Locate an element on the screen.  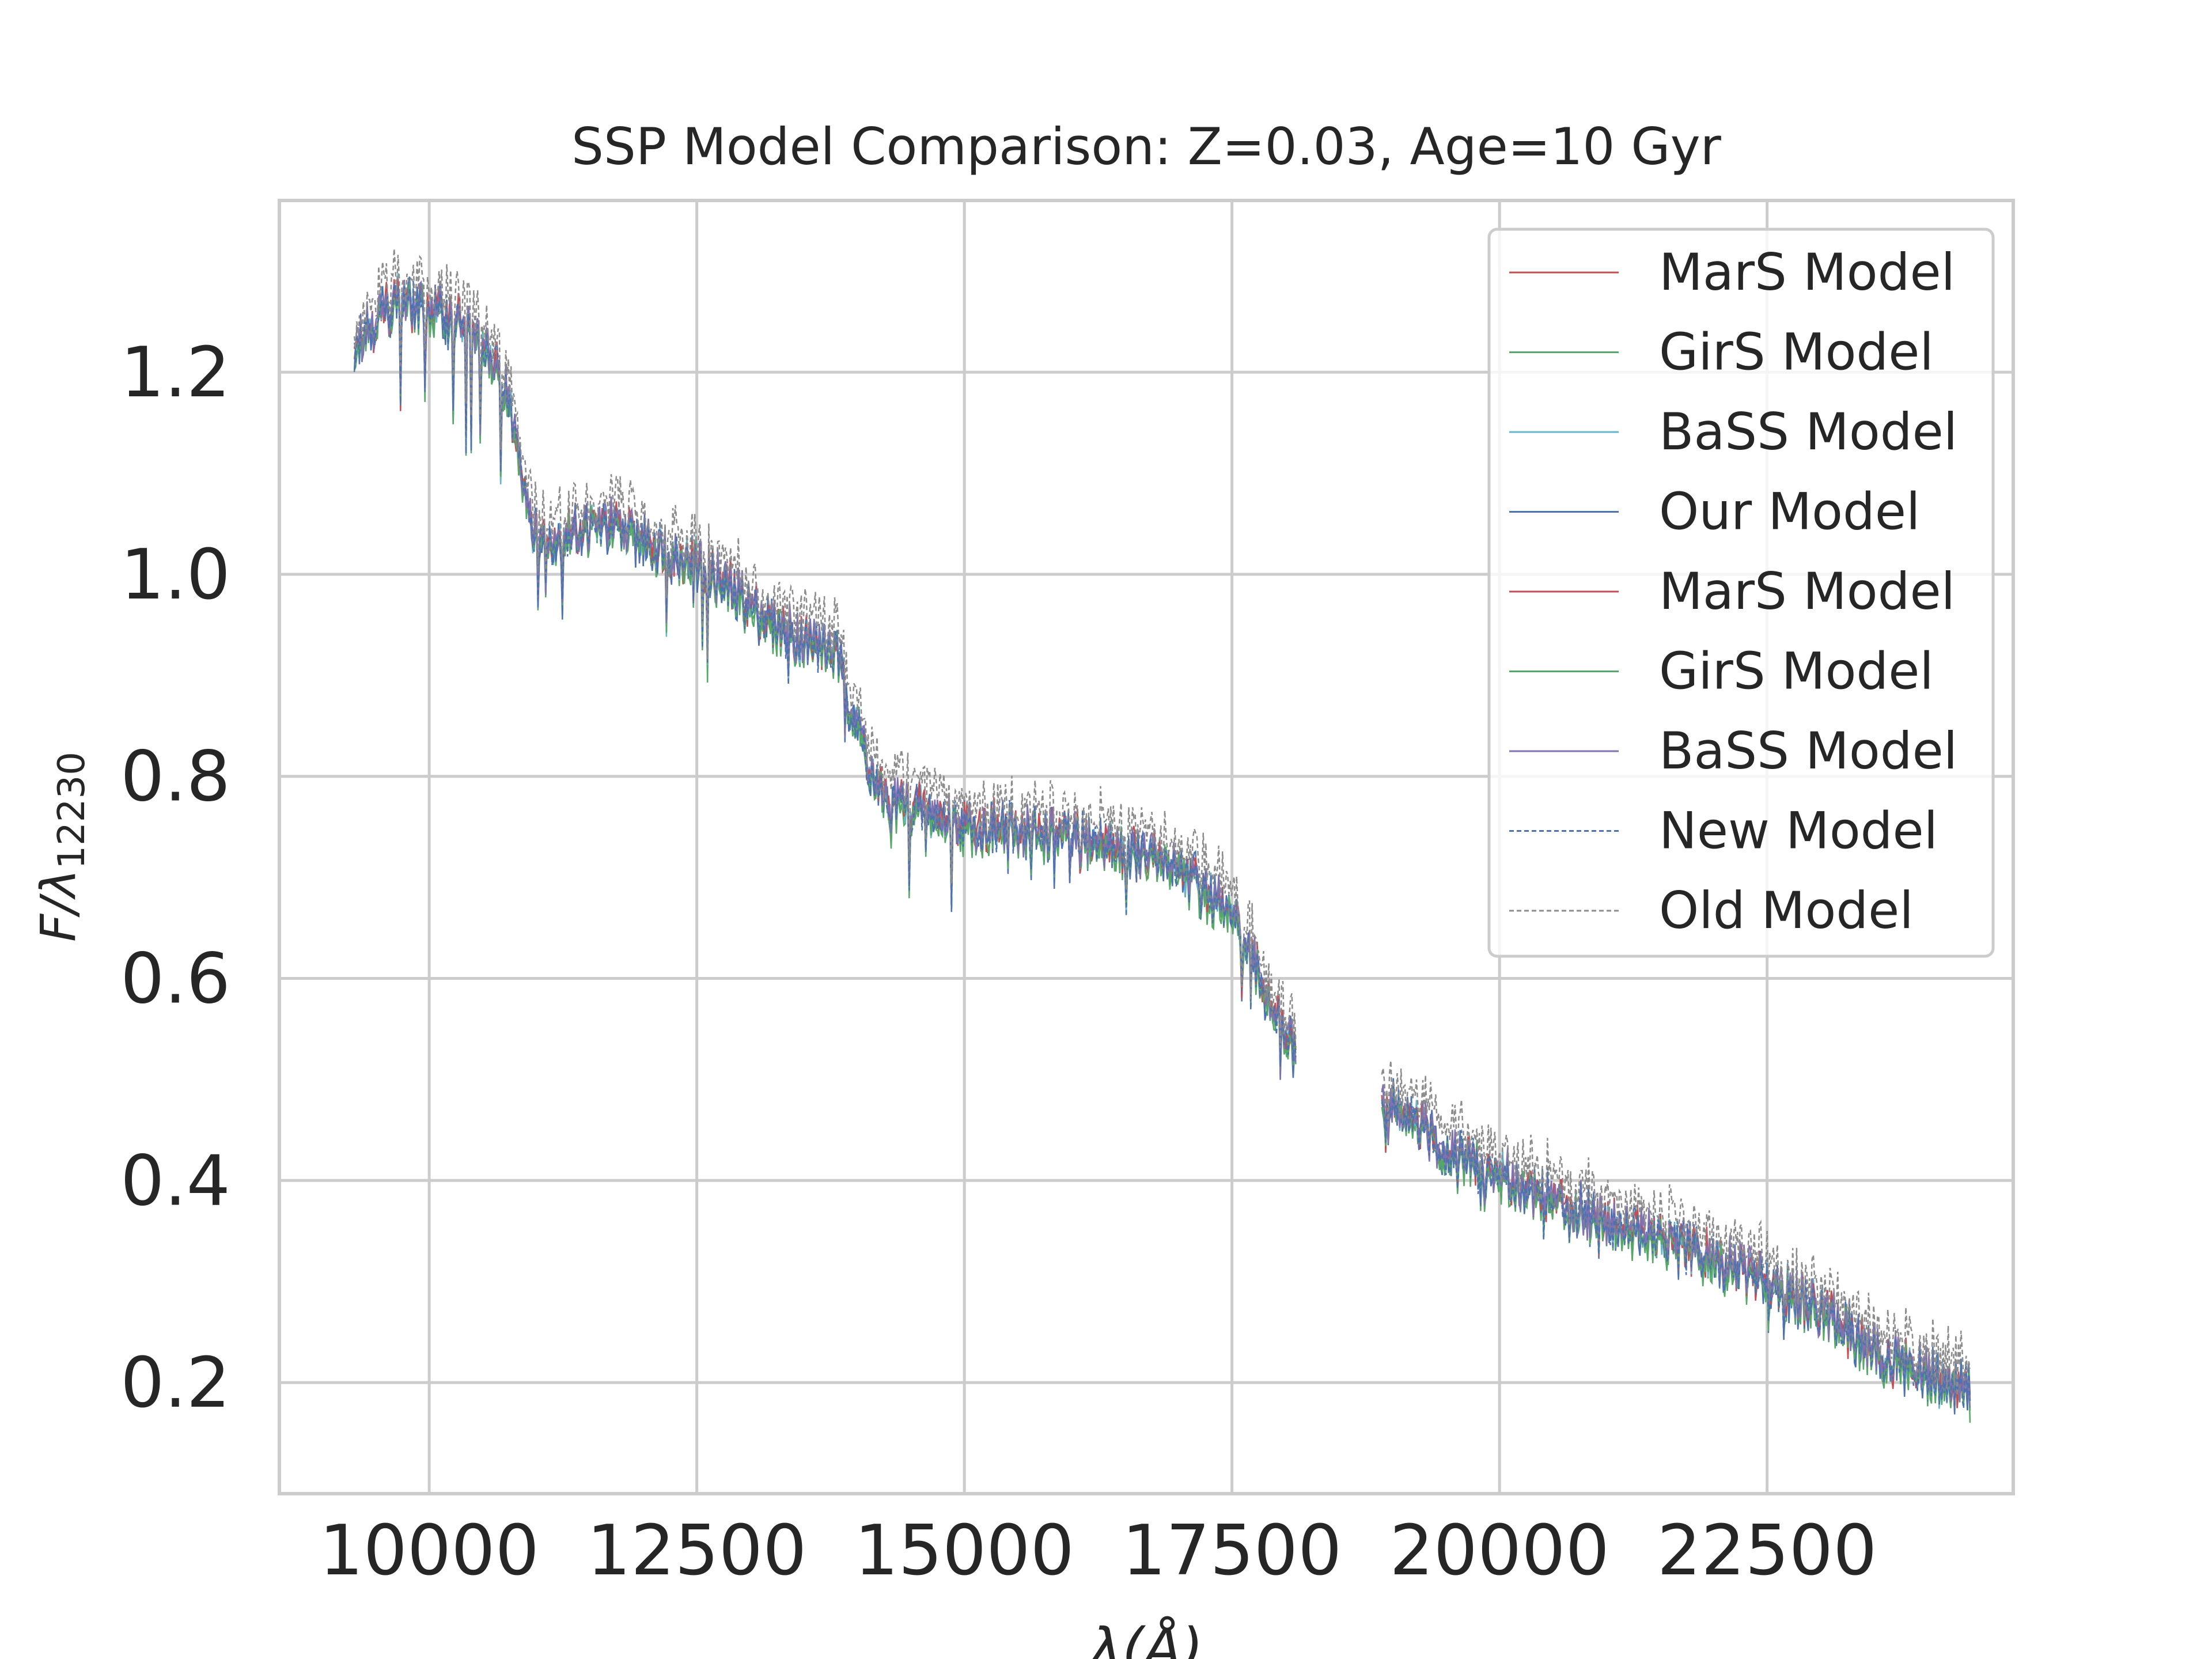
y-tick-label: 0.8 is located at coordinates (175, 777).